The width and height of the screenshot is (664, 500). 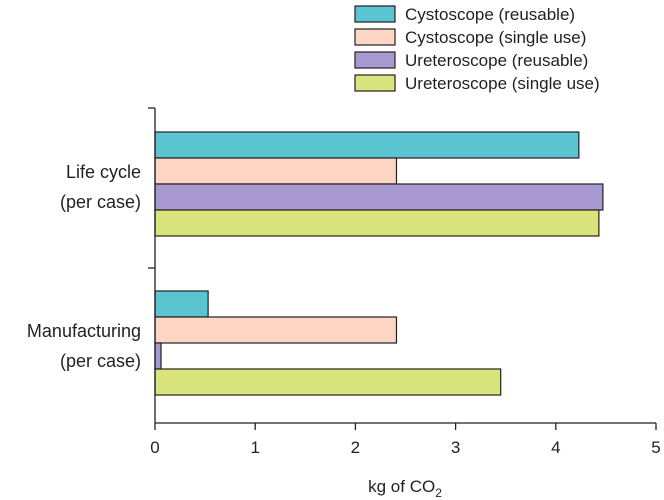 I want to click on legend-label: Cystoscope (reusable), so click(x=490, y=14).